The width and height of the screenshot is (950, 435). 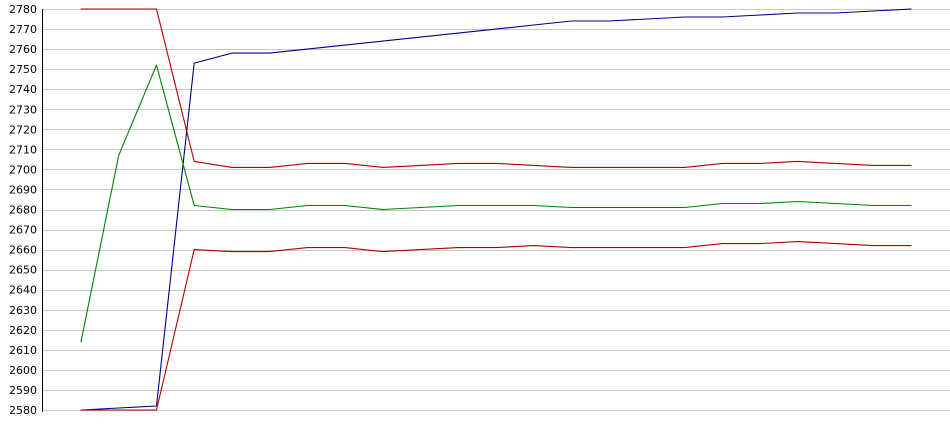 I want to click on y-tick-label: 2660, so click(x=23, y=250).